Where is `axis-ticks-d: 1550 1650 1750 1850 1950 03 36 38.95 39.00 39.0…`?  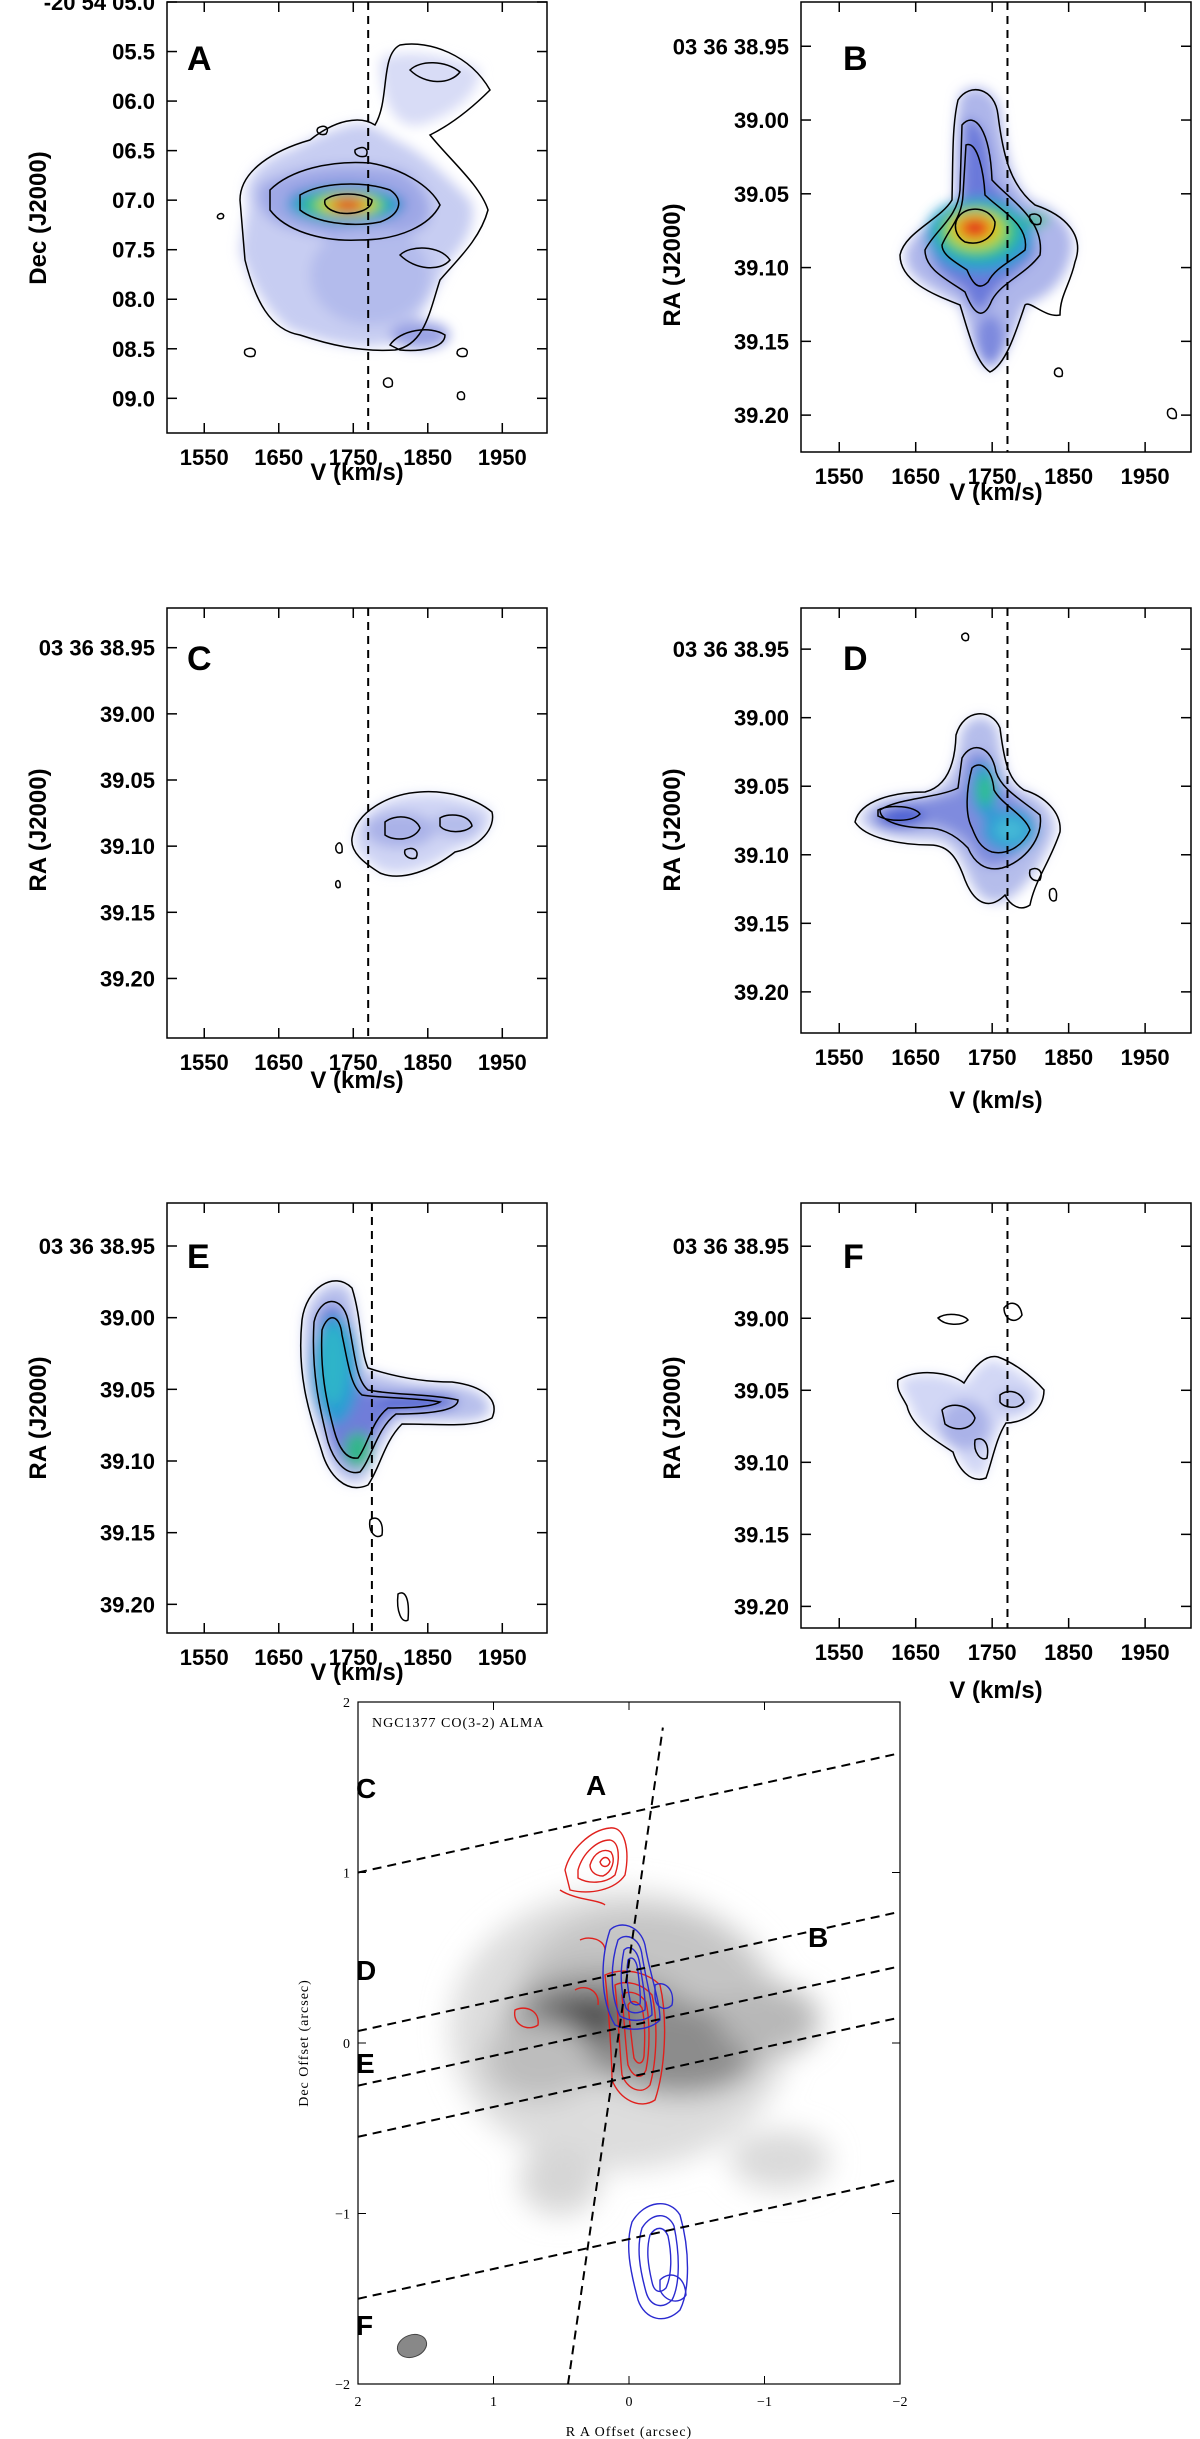 axis-ticks-d: 1550 1650 1750 1850 1950 03 36 38.95 39.00 39.0… is located at coordinates (932, 839).